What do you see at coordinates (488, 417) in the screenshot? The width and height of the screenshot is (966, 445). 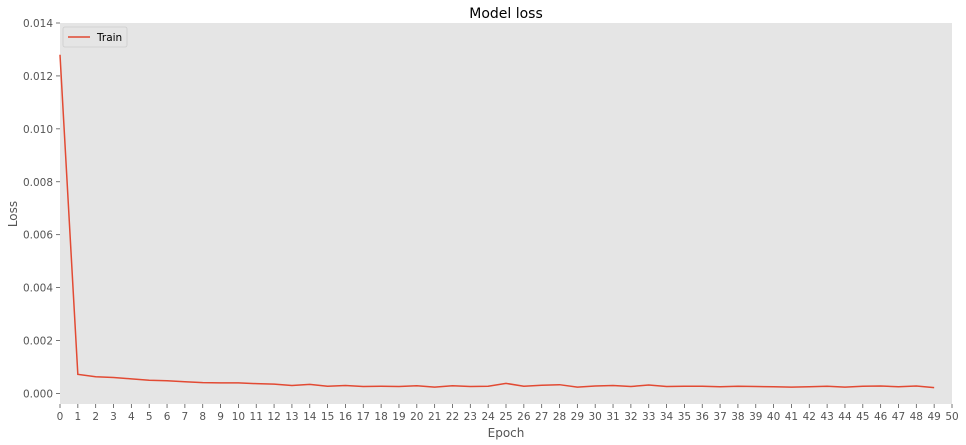 I see `x-tick-label: 24` at bounding box center [488, 417].